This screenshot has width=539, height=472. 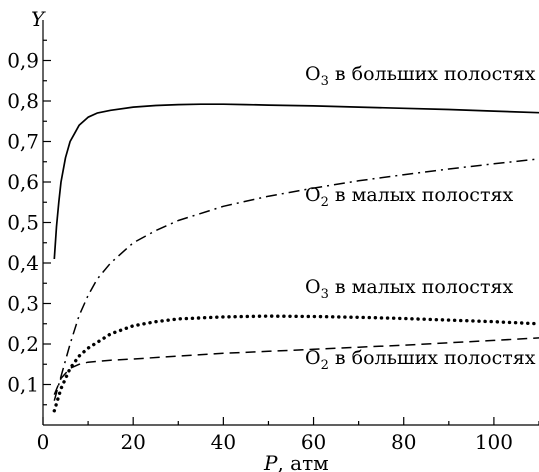 I want to click on y-tick-label: 0,1, so click(x=23, y=385).